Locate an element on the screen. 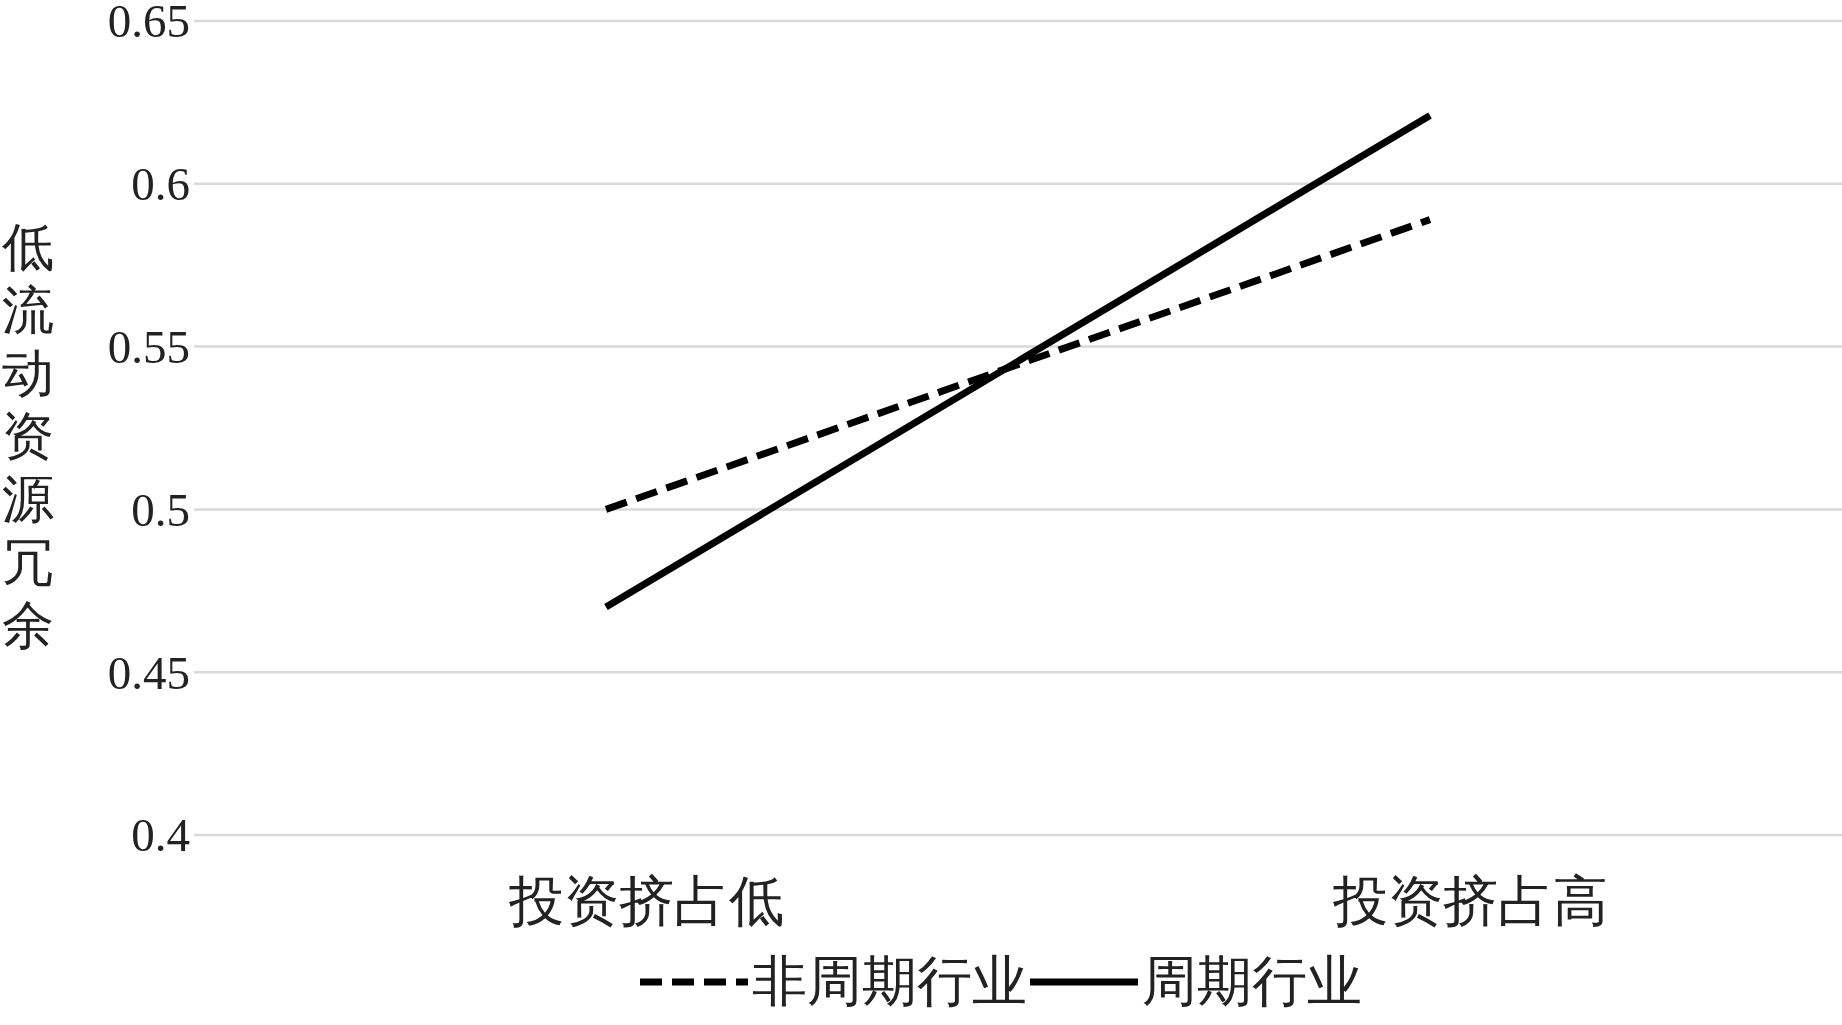  legend-label: 周期行业 is located at coordinates (1252, 981).